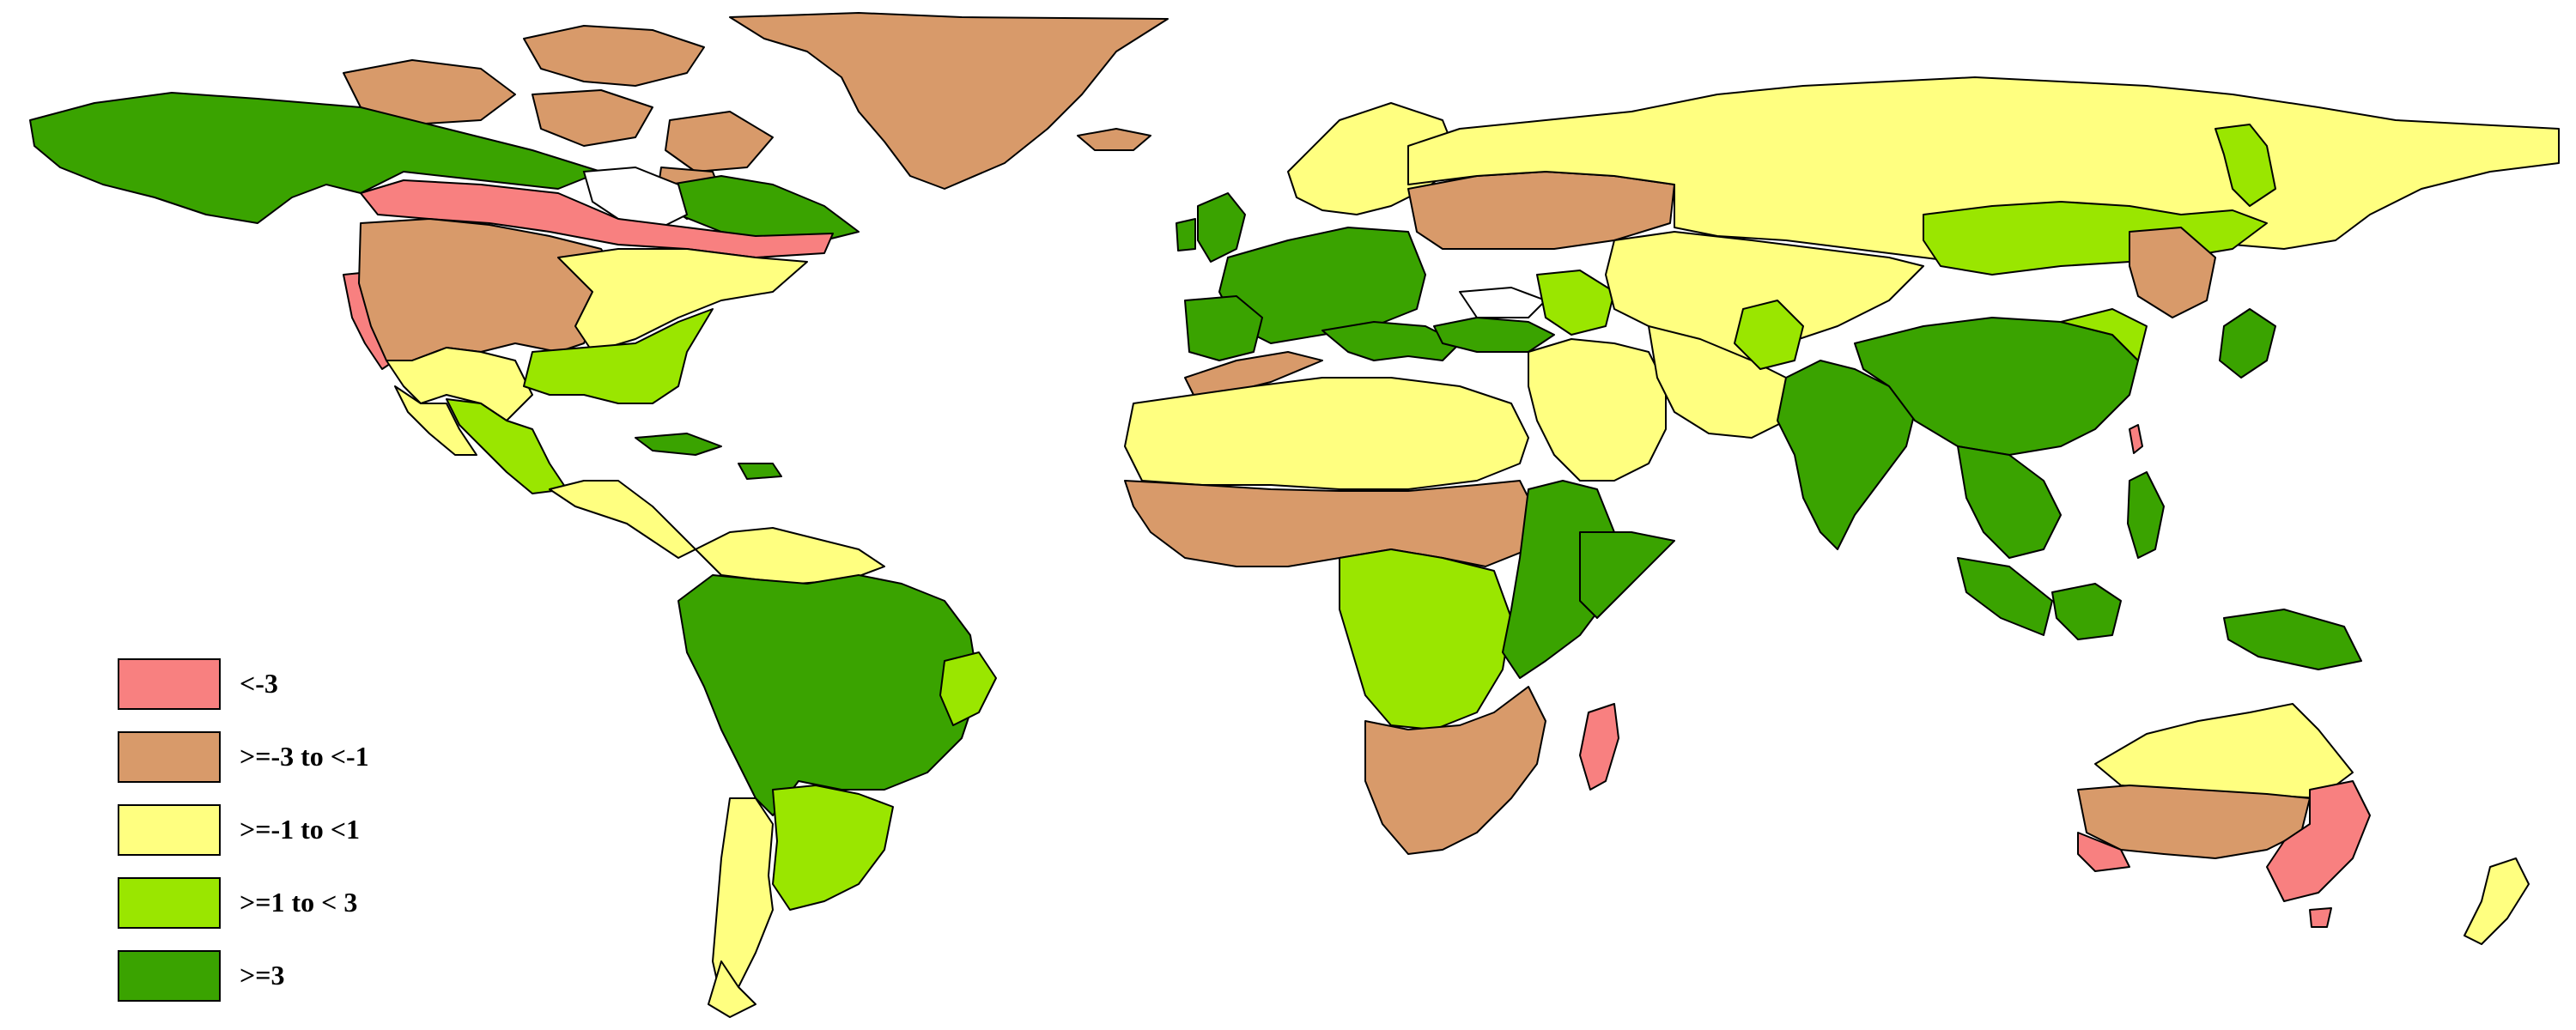 Image resolution: width=2576 pixels, height=1030 pixels. I want to click on hudson-bay, so click(636, 197).